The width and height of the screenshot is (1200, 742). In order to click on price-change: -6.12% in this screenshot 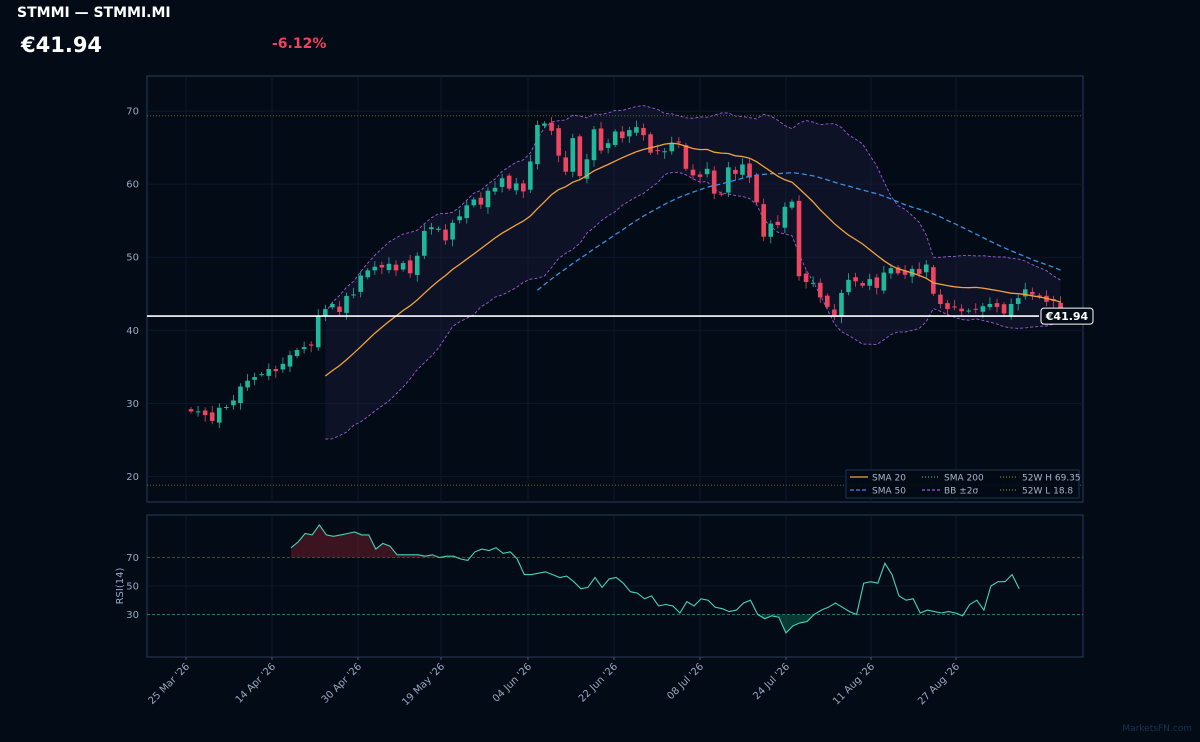, I will do `click(299, 44)`.